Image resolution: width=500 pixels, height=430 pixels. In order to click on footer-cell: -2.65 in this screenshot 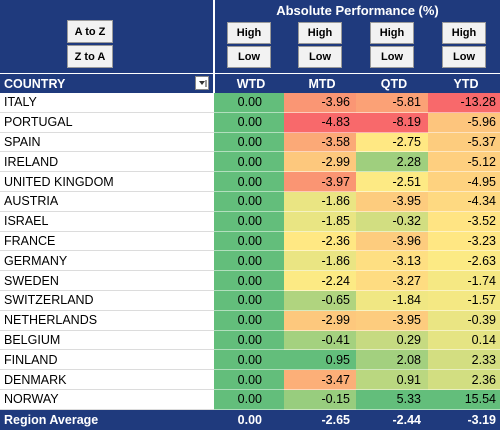, I will do `click(320, 419)`.